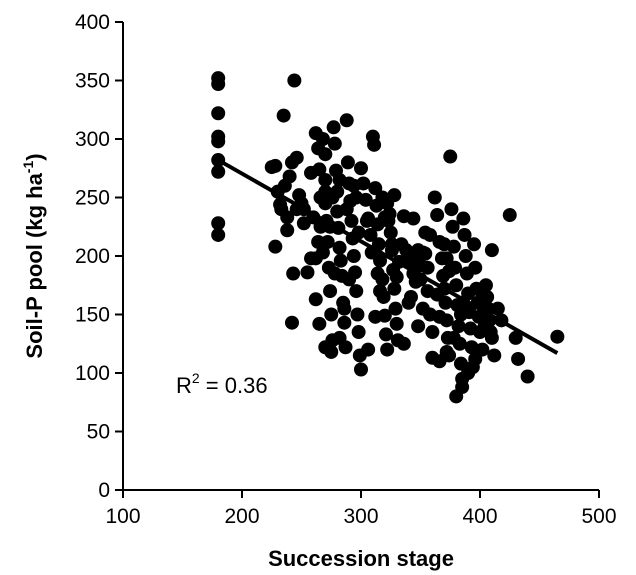 Image resolution: width=636 pixels, height=575 pixels. Describe the element at coordinates (122, 516) in the screenshot. I see `x-tick-label: 100` at that location.